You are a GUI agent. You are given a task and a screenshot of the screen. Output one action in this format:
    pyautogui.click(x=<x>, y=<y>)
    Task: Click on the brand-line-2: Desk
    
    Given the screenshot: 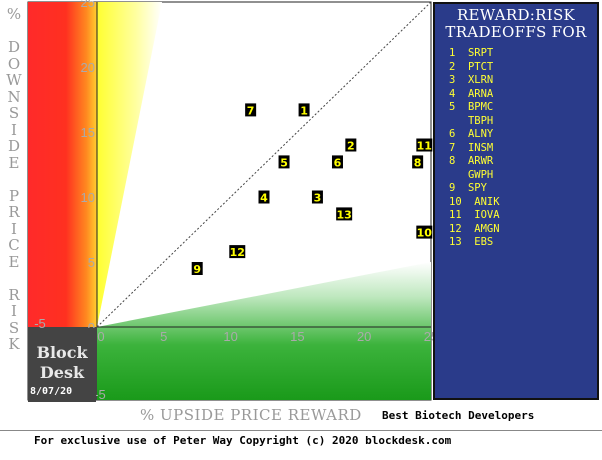 What is the action you would take?
    pyautogui.click(x=62, y=372)
    